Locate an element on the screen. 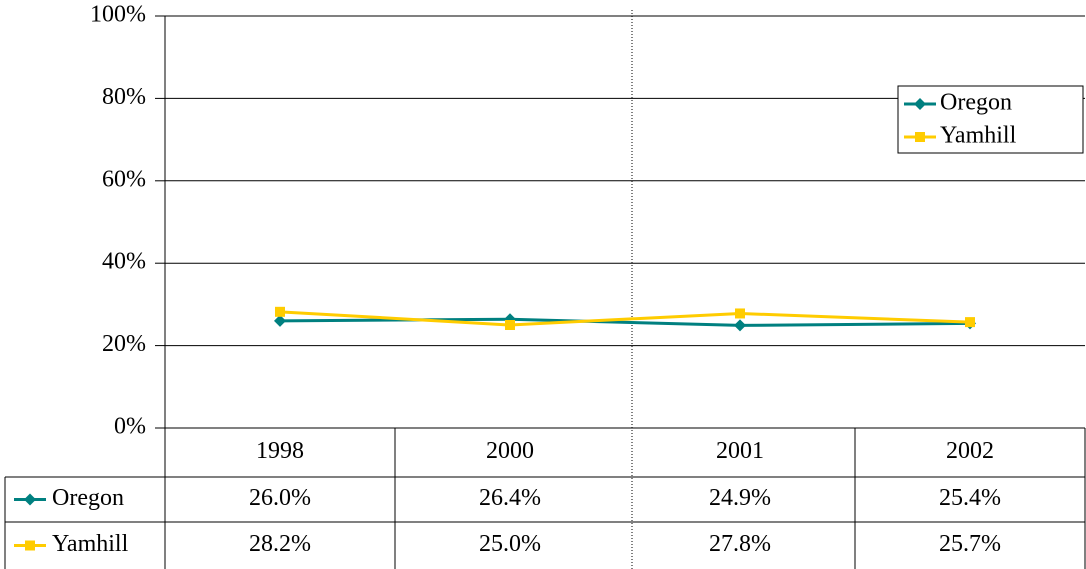 The height and width of the screenshot is (569, 1086). table-cell: 26.4% is located at coordinates (510, 498).